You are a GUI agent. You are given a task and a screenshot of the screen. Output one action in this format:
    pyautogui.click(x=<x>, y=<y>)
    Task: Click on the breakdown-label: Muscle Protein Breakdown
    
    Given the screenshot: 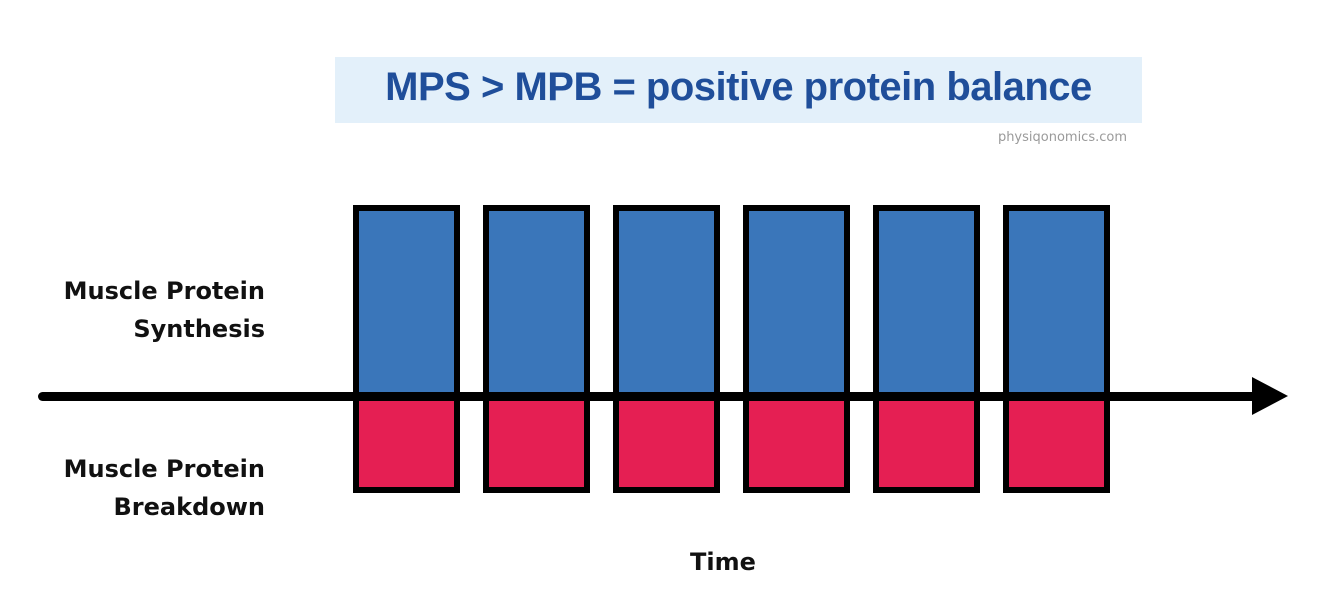 What is the action you would take?
    pyautogui.click(x=135, y=488)
    